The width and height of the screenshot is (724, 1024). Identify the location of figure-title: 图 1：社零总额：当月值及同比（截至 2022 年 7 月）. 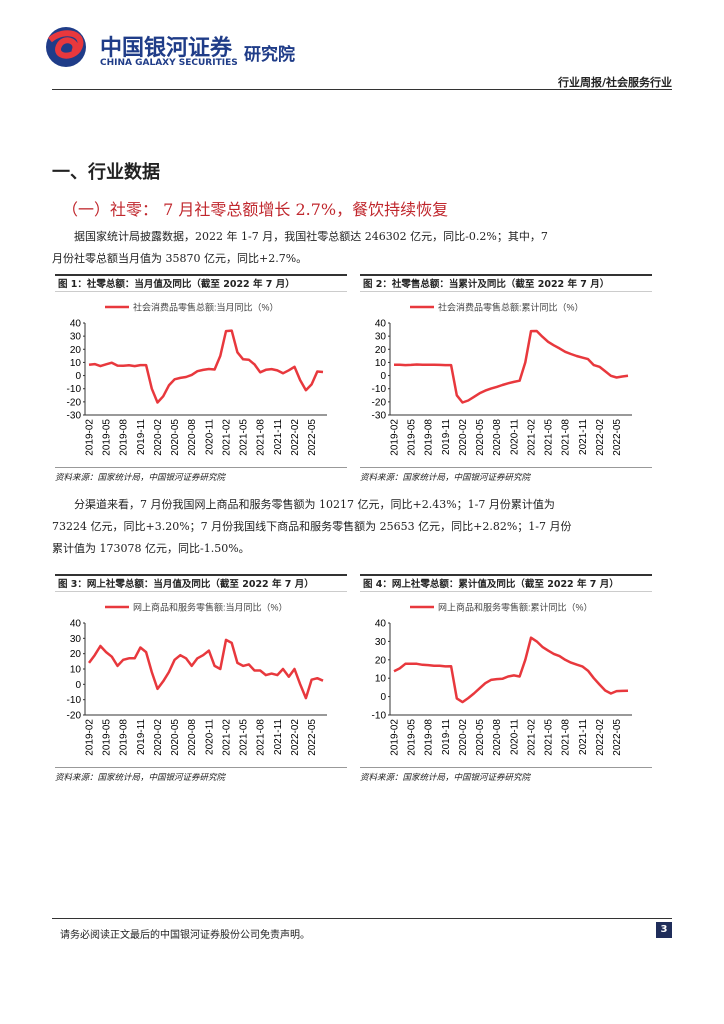
(201, 283).